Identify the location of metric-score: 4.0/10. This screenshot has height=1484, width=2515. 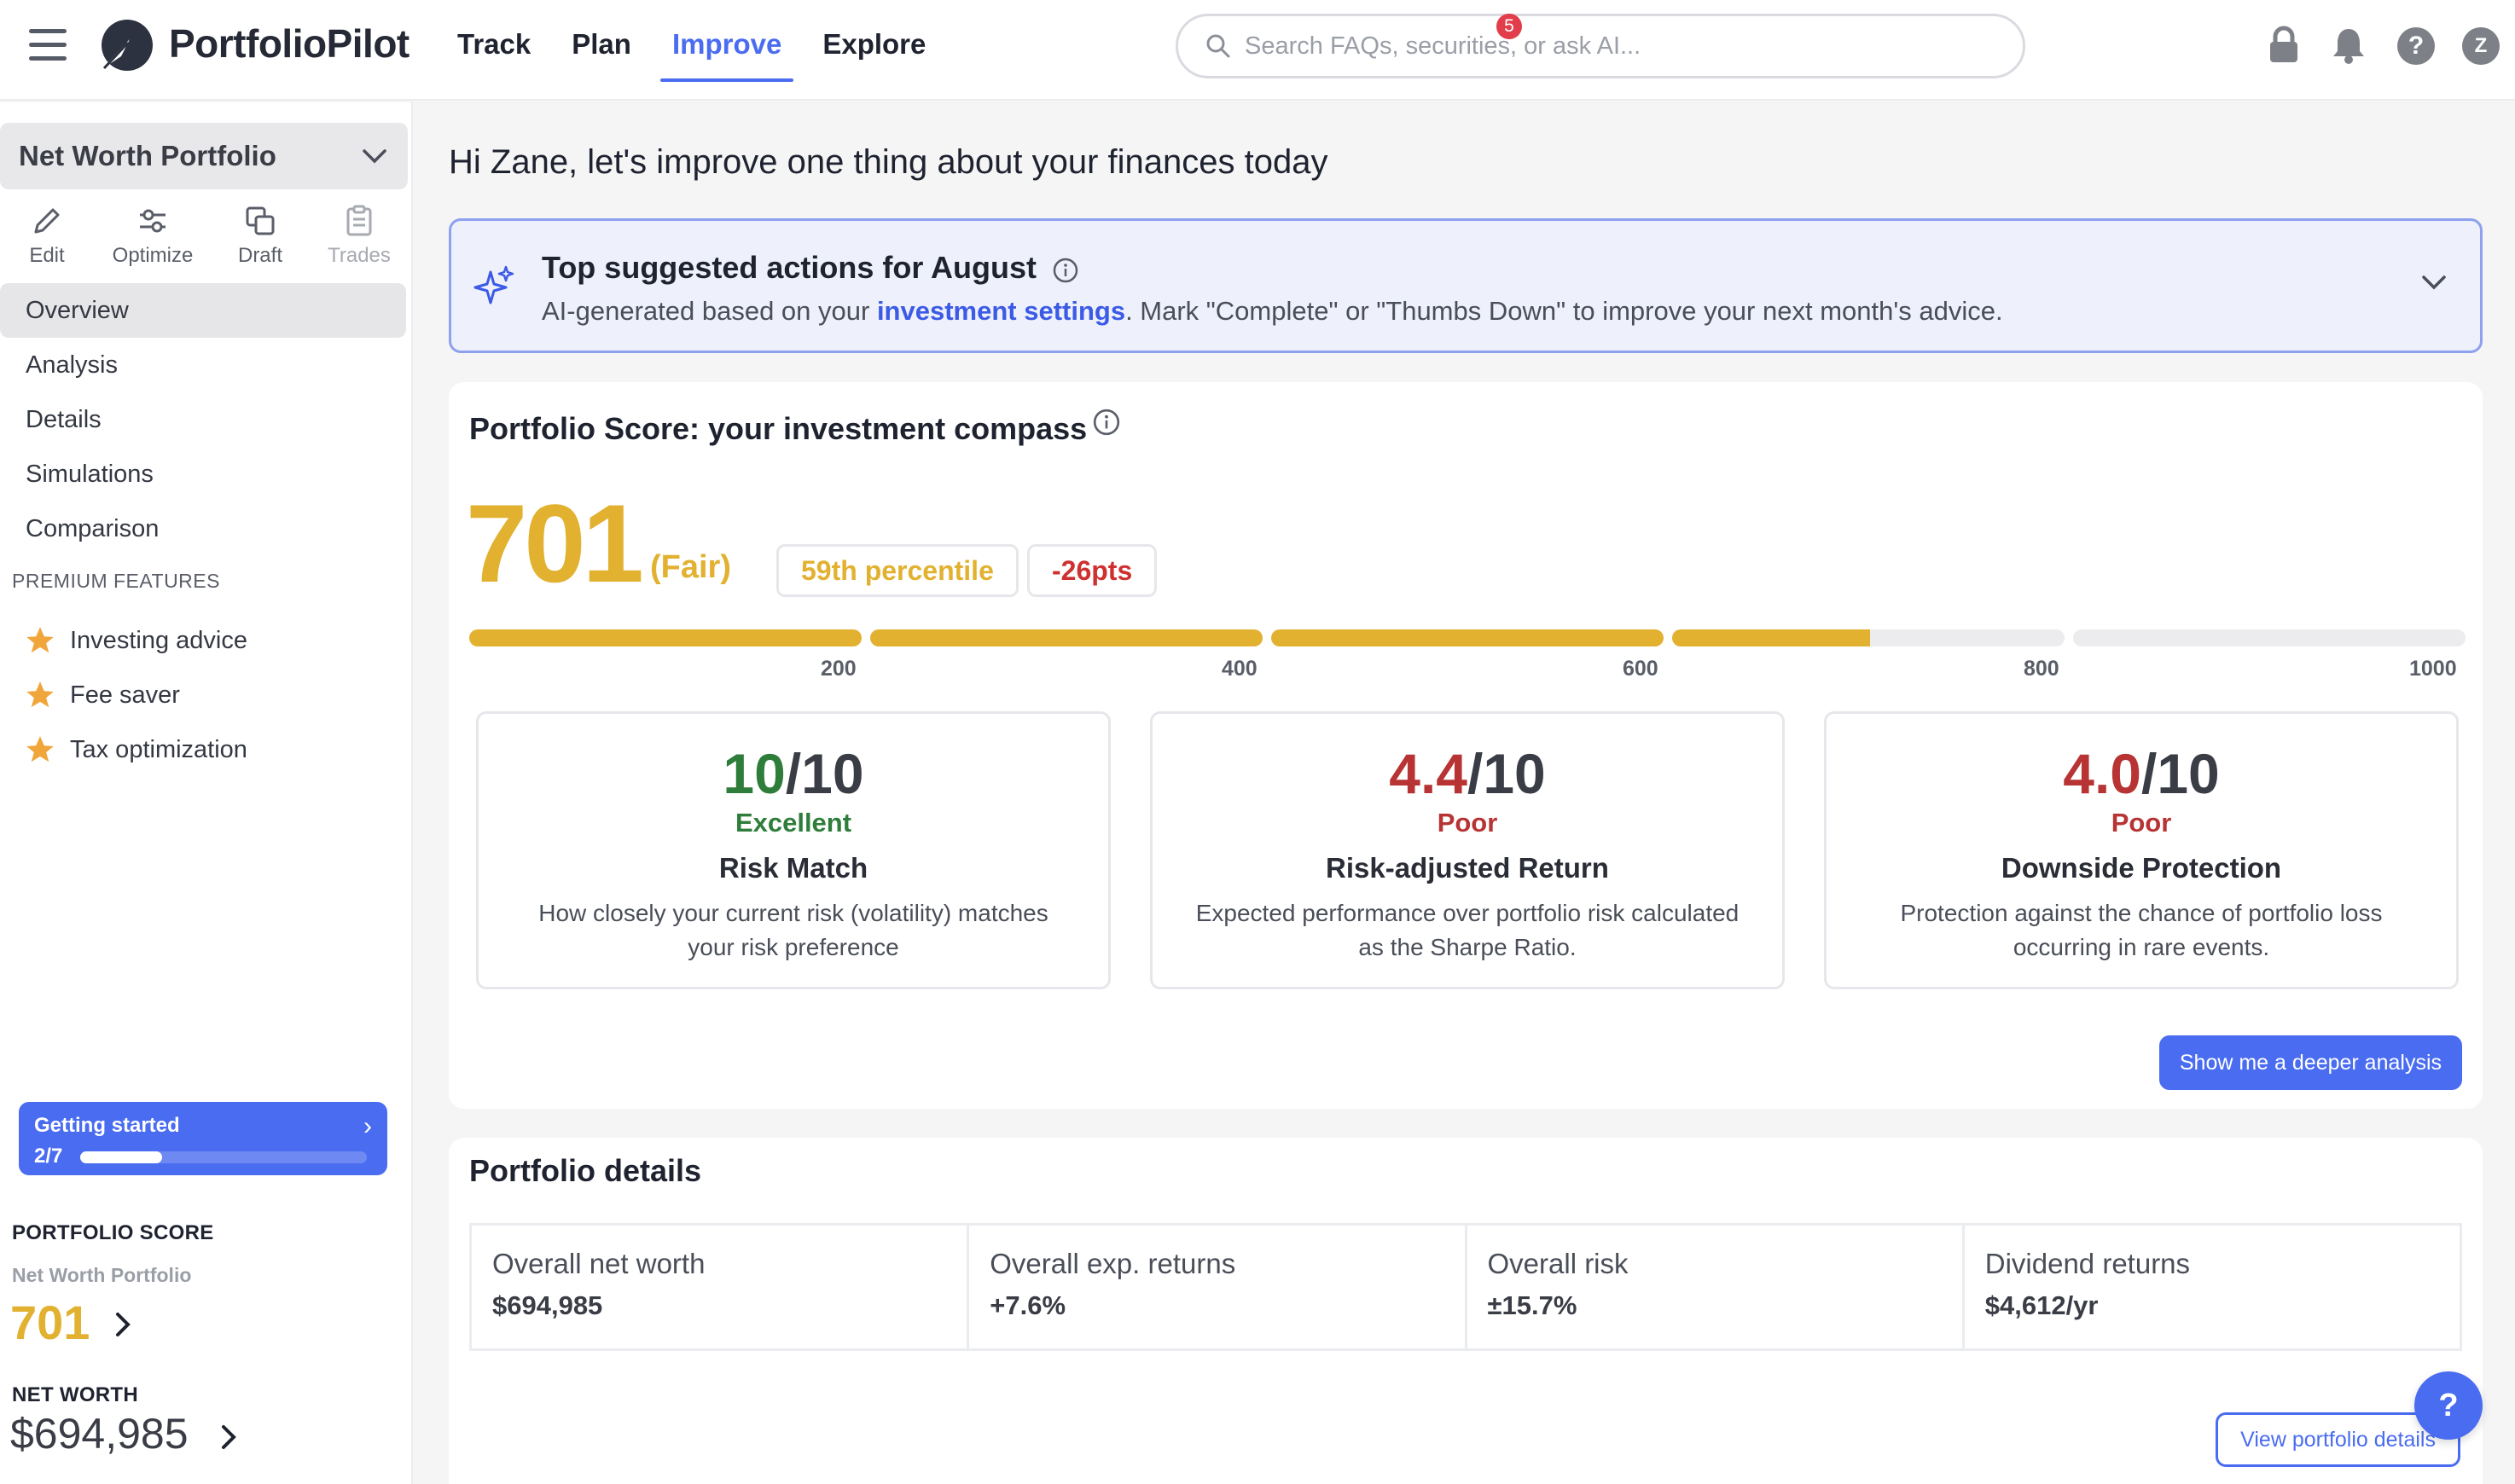
(2141, 773).